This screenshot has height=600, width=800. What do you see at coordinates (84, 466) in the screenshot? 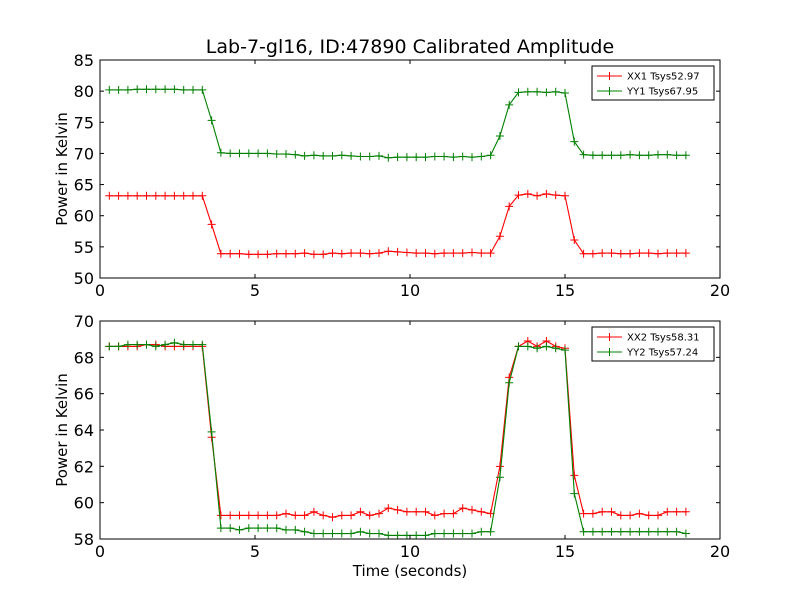
I see `bottom-y-tick-label: 62` at bounding box center [84, 466].